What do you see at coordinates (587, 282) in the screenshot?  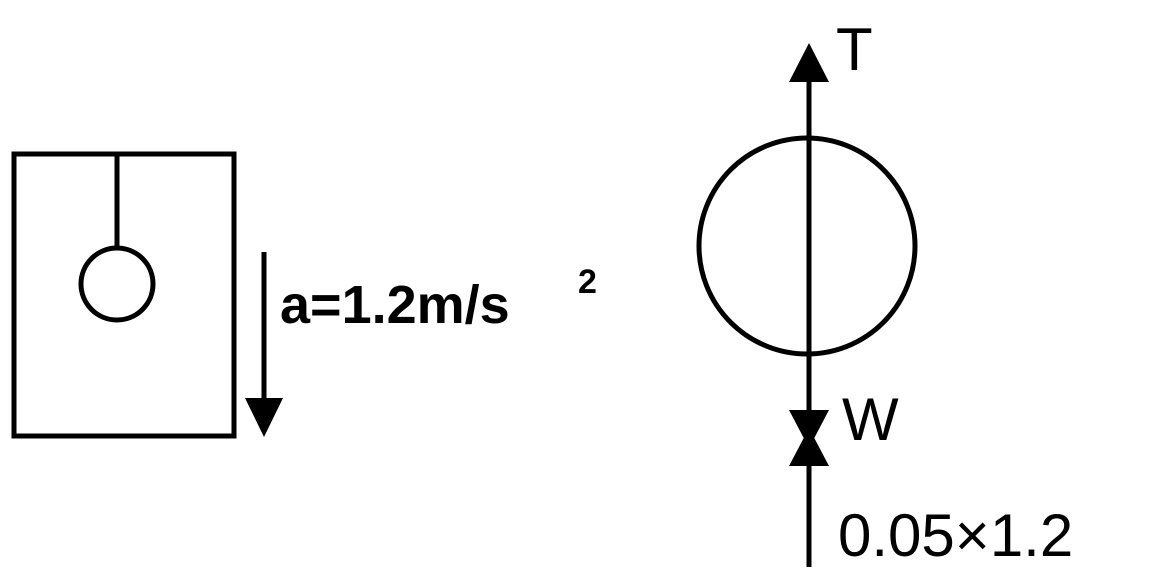 I see `acceleration-exponent: 2` at bounding box center [587, 282].